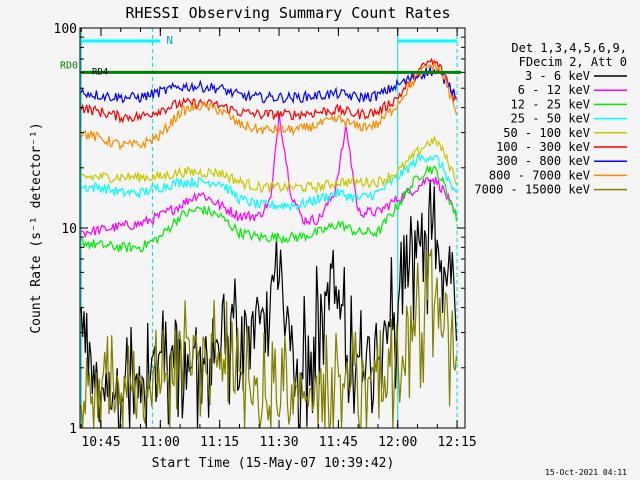 This screenshot has width=640, height=480. I want to click on annotation-n-flag: N, so click(169, 40).